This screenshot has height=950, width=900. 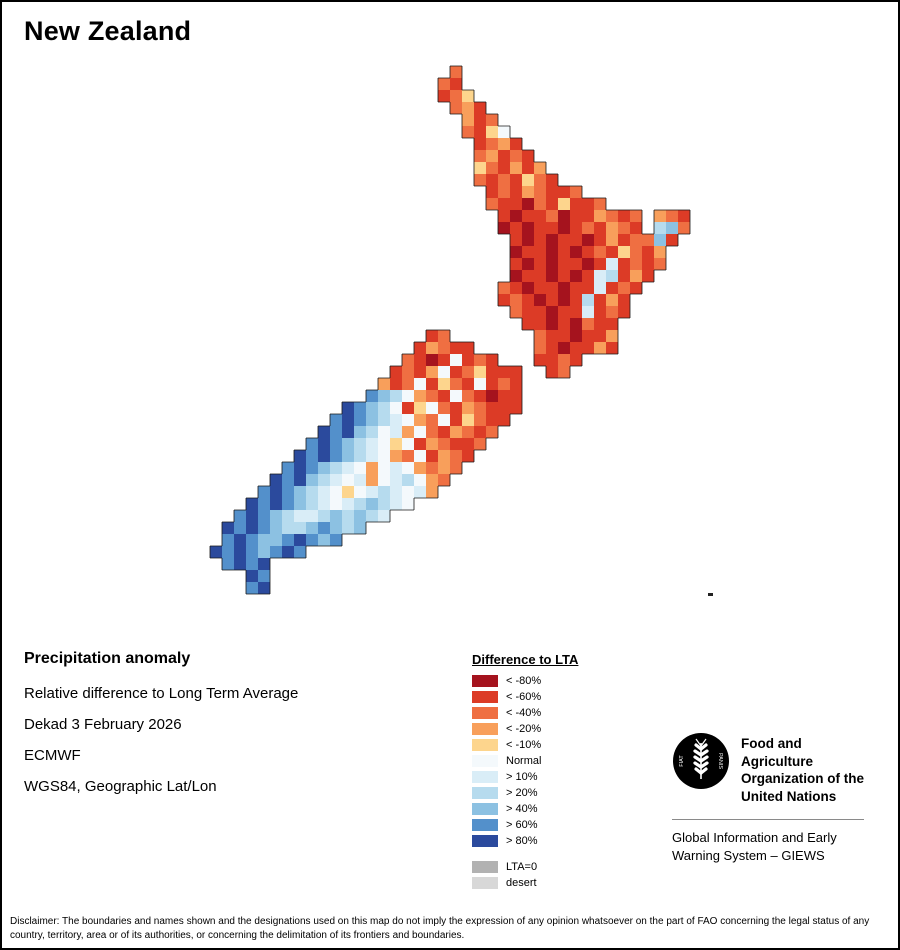 What do you see at coordinates (525, 745) in the screenshot?
I see `legend-item: < -10%` at bounding box center [525, 745].